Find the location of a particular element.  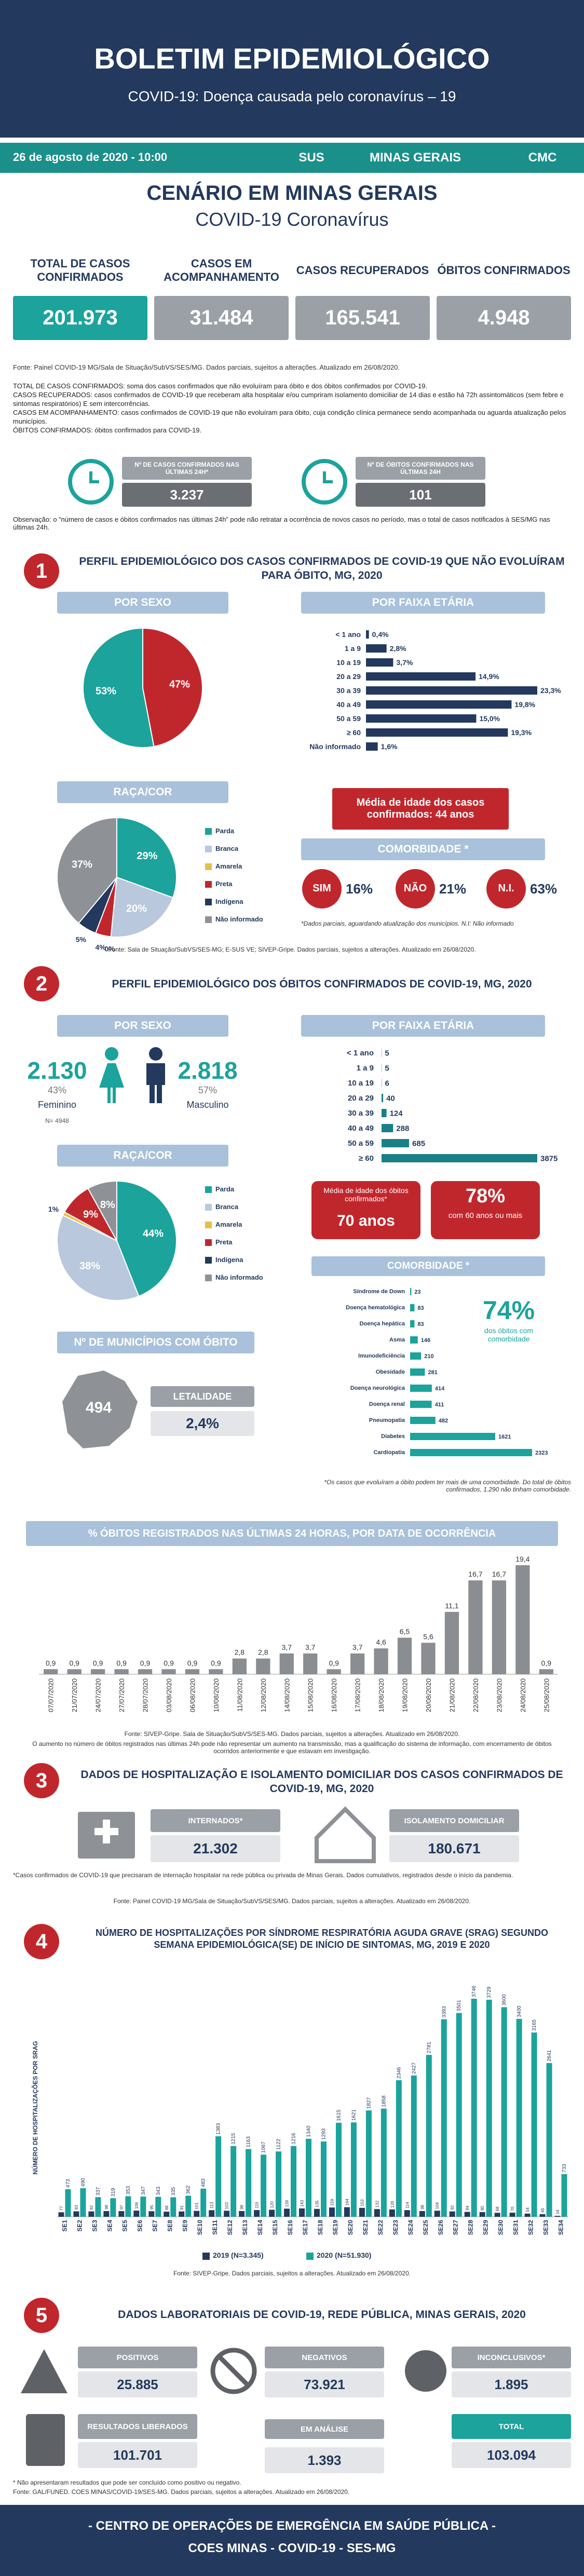

bar-value: 68 is located at coordinates (497, 2208).